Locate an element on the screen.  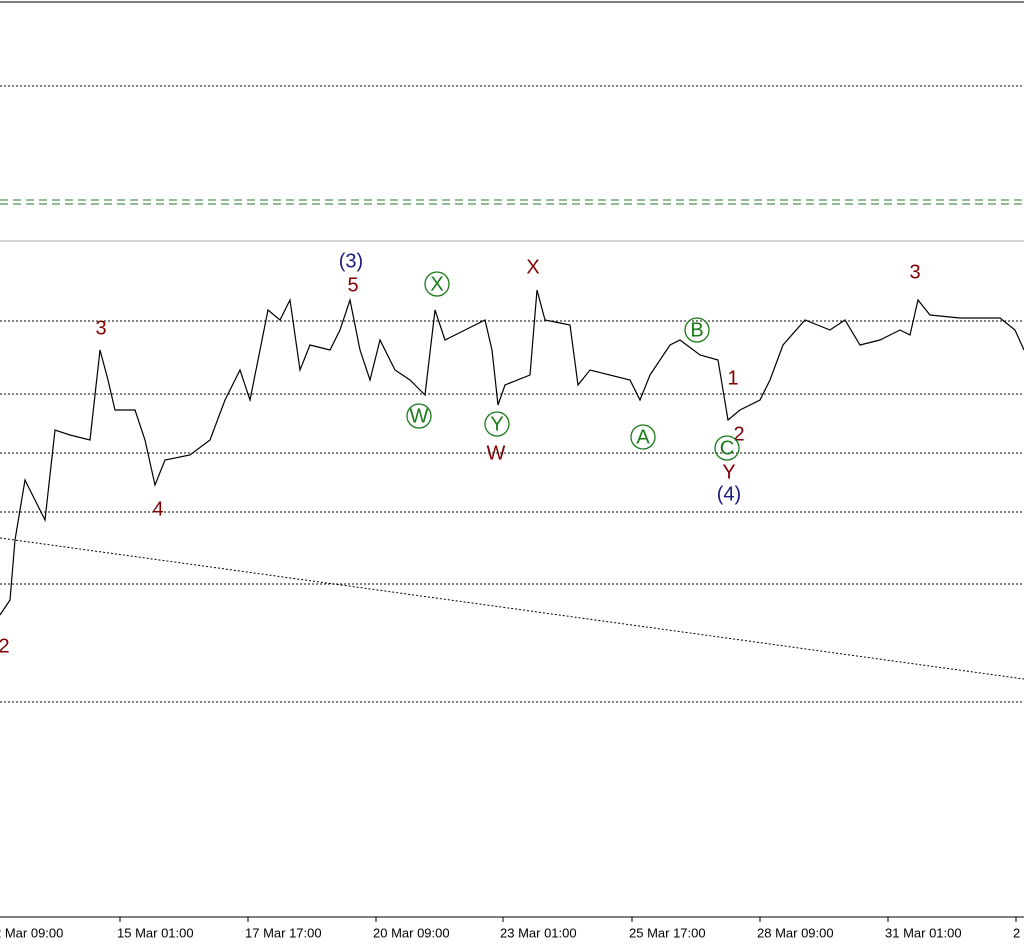
wave-label: C is located at coordinates (727, 448).